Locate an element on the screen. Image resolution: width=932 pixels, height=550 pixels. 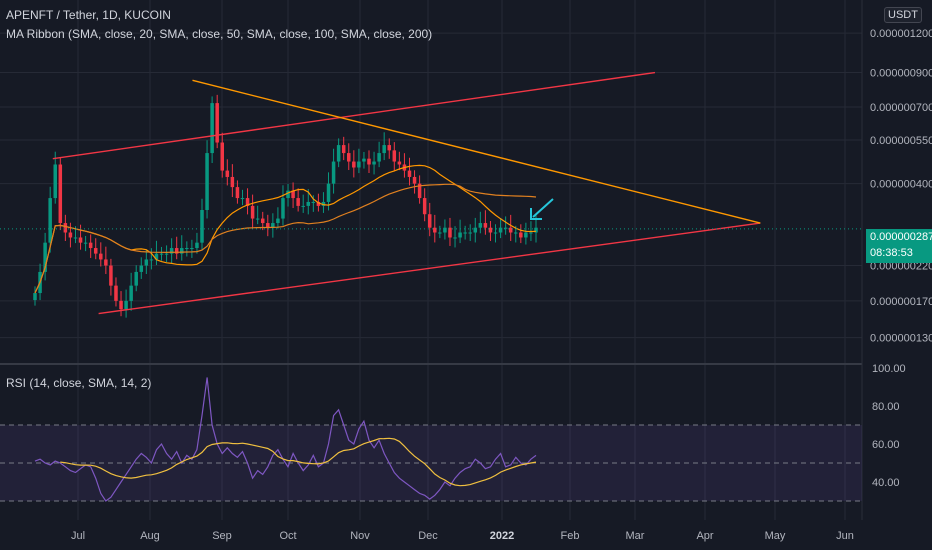
rsi-legend: RSI (14, close, SMA, 14, 2) is located at coordinates (79, 383).